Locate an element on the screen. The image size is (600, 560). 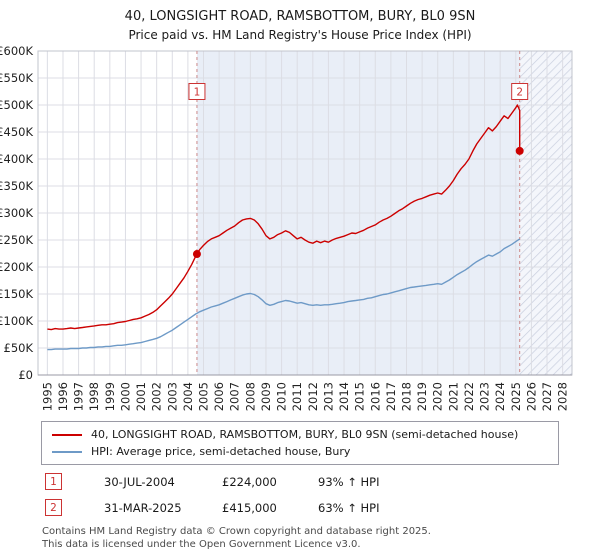
x-tick-label: 2016 is located at coordinates (375, 396).